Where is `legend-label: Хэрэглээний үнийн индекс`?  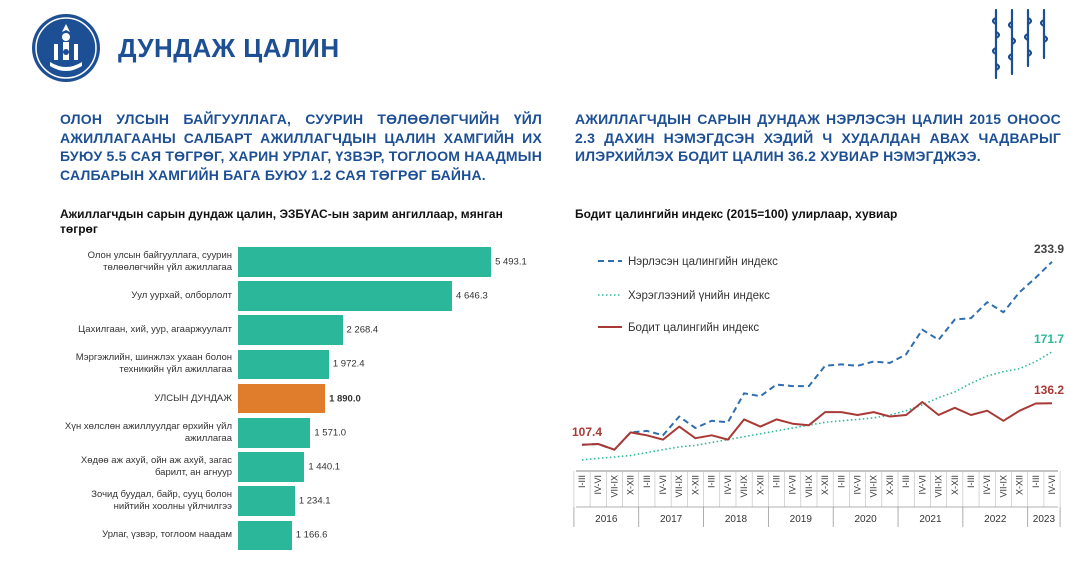 legend-label: Хэрэглээний үнийн индекс is located at coordinates (699, 296).